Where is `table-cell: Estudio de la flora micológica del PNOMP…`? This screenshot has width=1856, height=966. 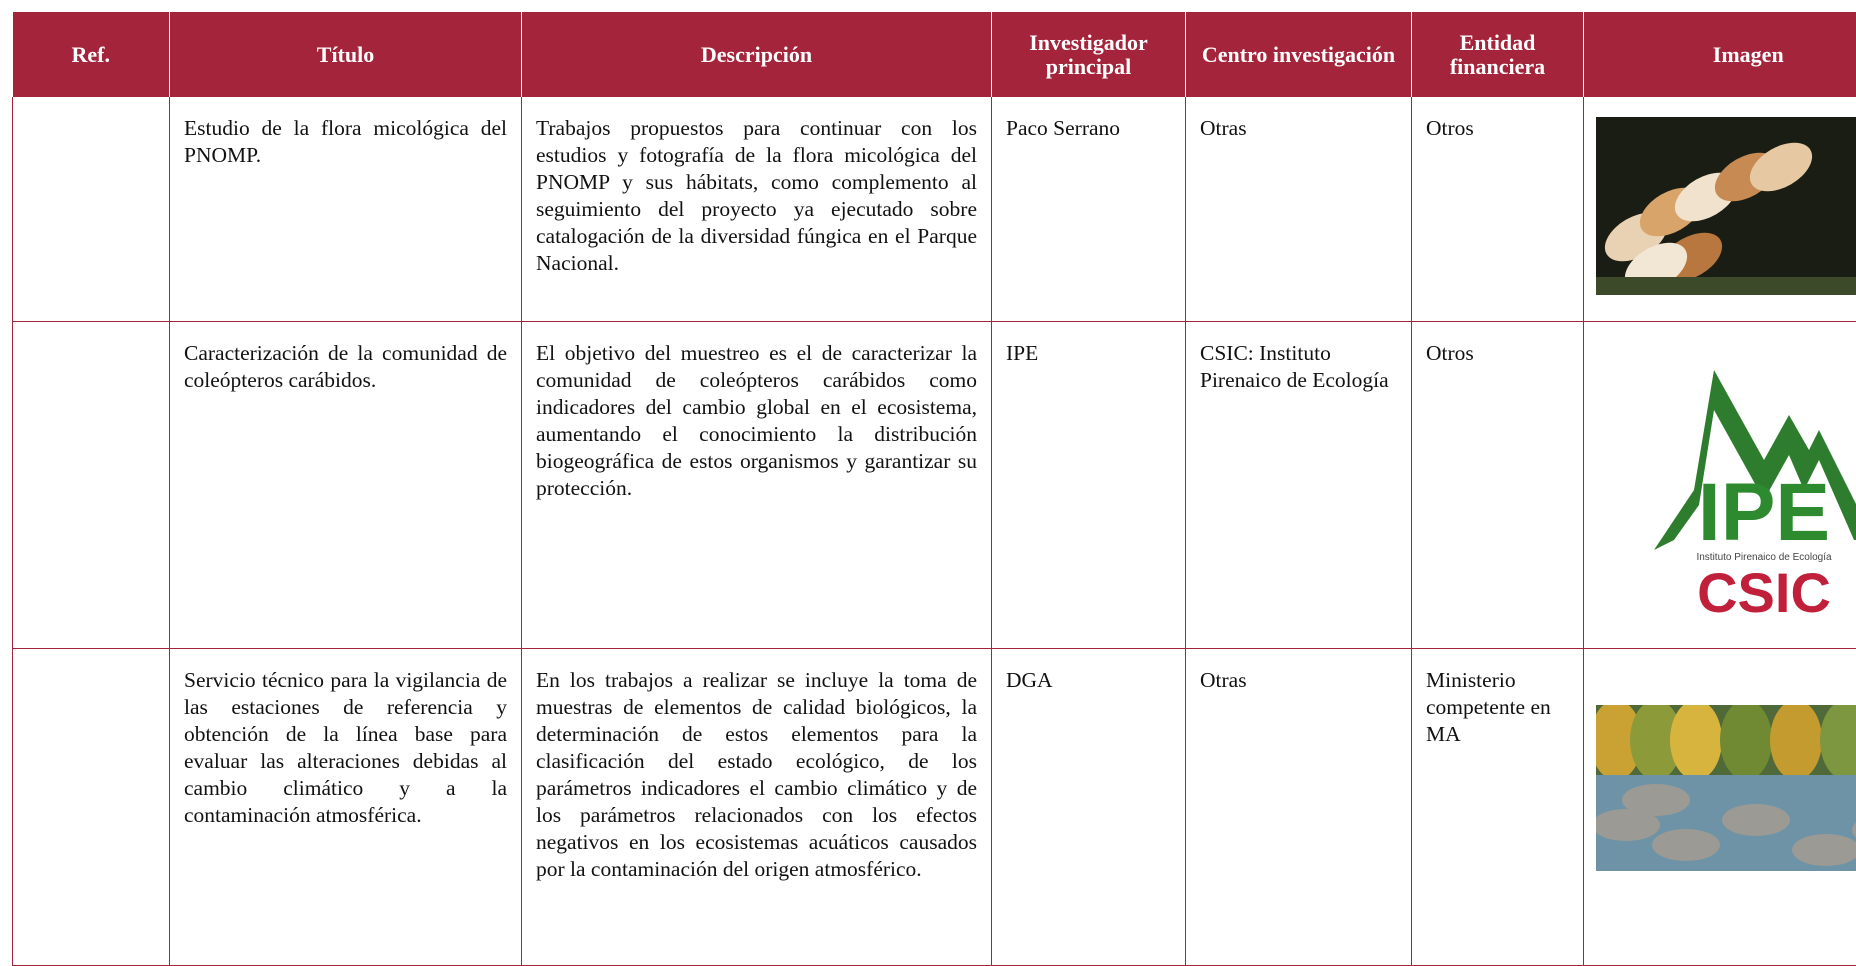 table-cell: Estudio de la flora micológica del PNOMP… is located at coordinates (346, 209).